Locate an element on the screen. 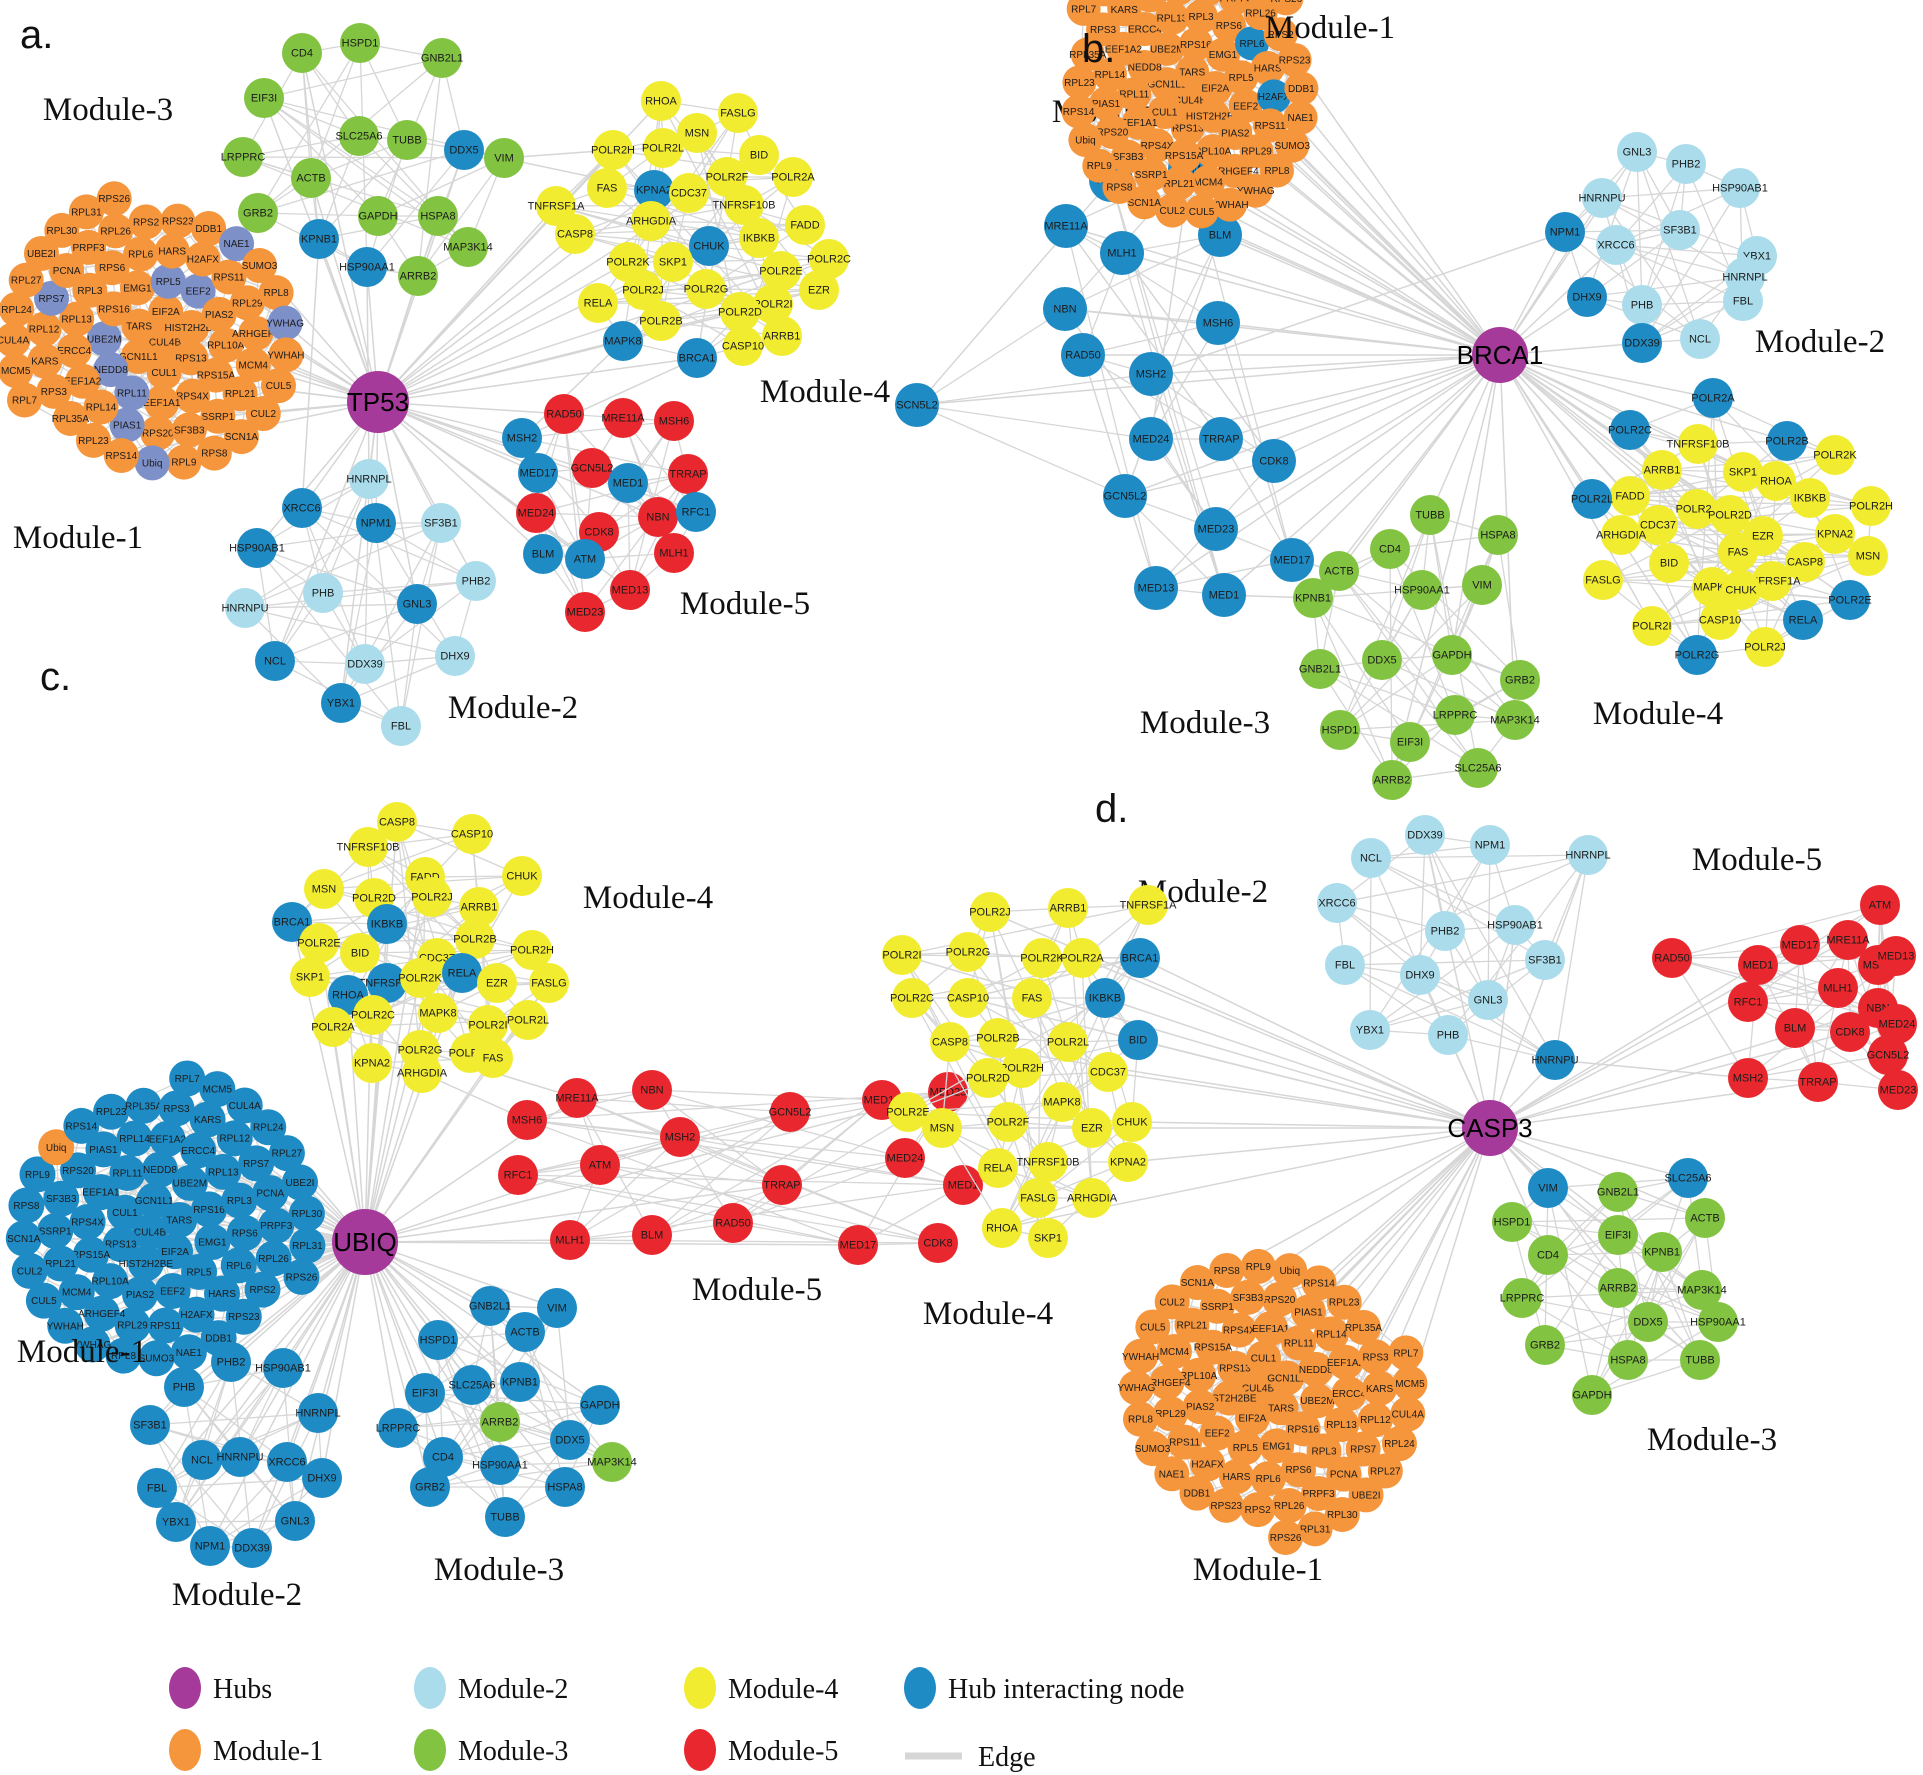  node-CUL4A is located at coordinates (1408, 1414).